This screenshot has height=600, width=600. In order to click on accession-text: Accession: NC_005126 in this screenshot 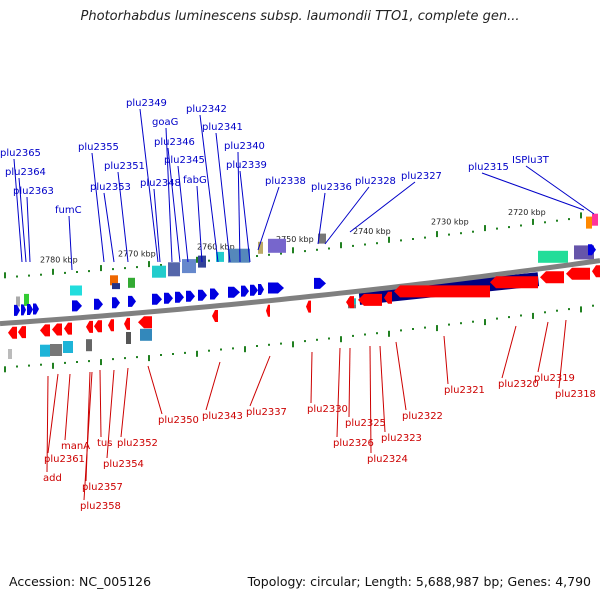, I will do `click(80, 581)`.